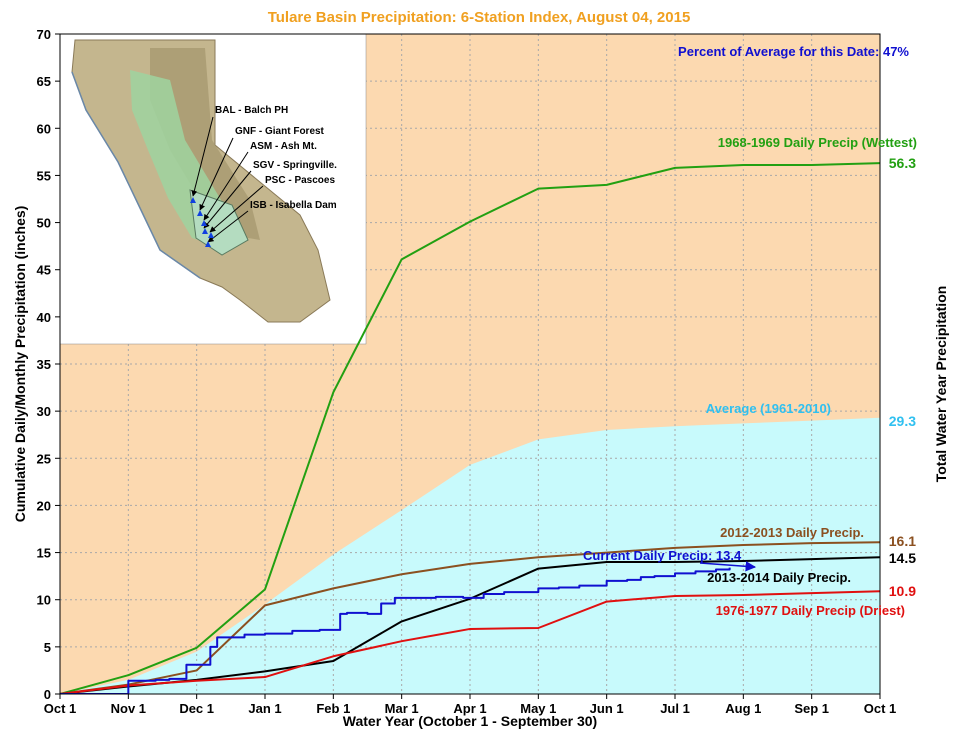 Image resolution: width=958 pixels, height=741 pixels. Describe the element at coordinates (44, 128) in the screenshot. I see `y-tick-label: 60` at that location.